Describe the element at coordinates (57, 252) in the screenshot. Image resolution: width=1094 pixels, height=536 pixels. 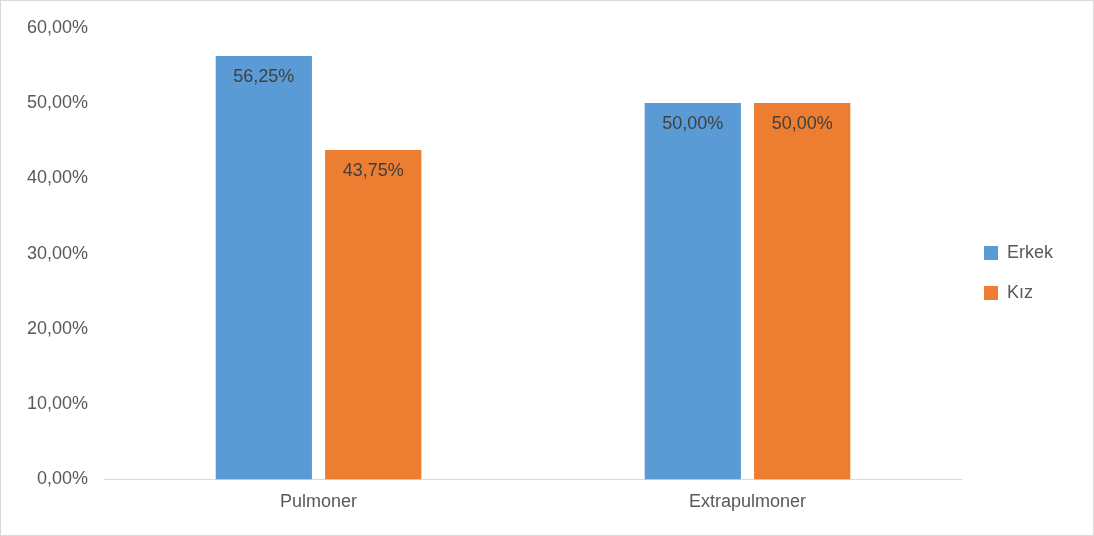
I see `y-tick-label: 30,00%` at that location.